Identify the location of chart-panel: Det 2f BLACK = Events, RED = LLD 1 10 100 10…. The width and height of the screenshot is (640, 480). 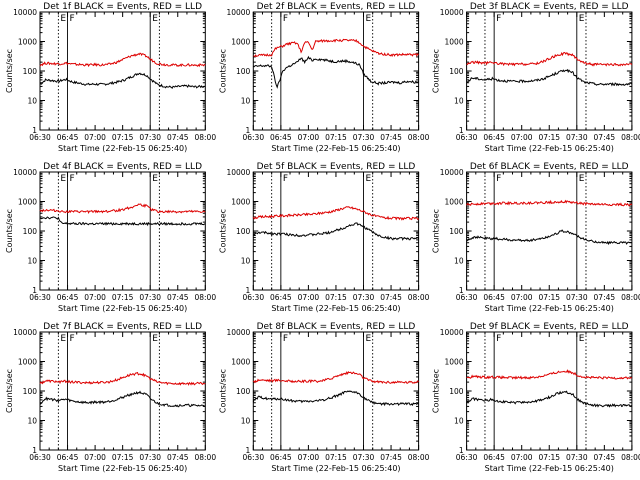
(323, 77).